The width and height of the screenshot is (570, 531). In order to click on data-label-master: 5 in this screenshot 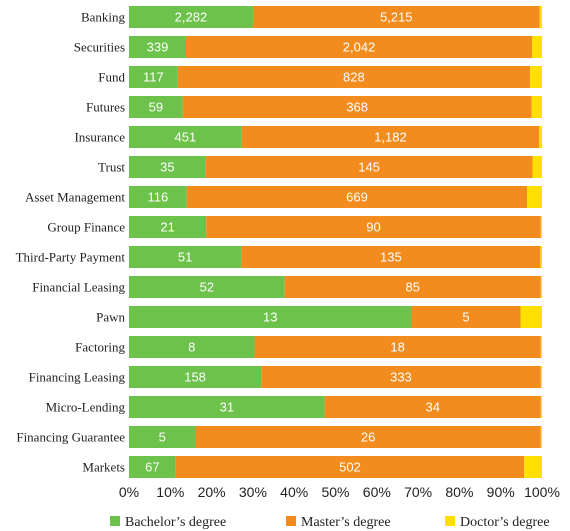, I will do `click(465, 317)`.